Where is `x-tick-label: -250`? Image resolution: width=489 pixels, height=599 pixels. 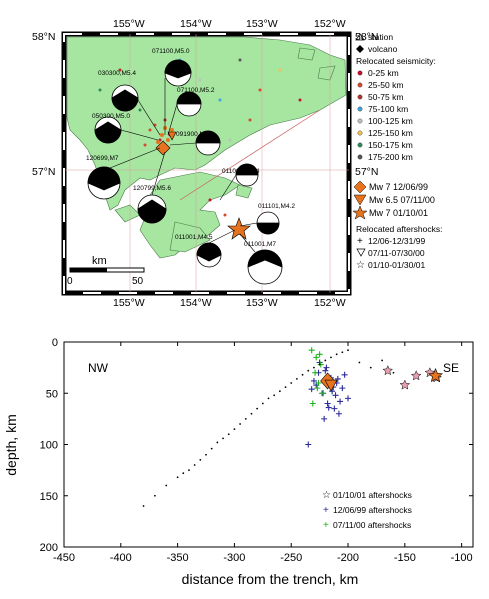 x-tick-label: -250 is located at coordinates (291, 558).